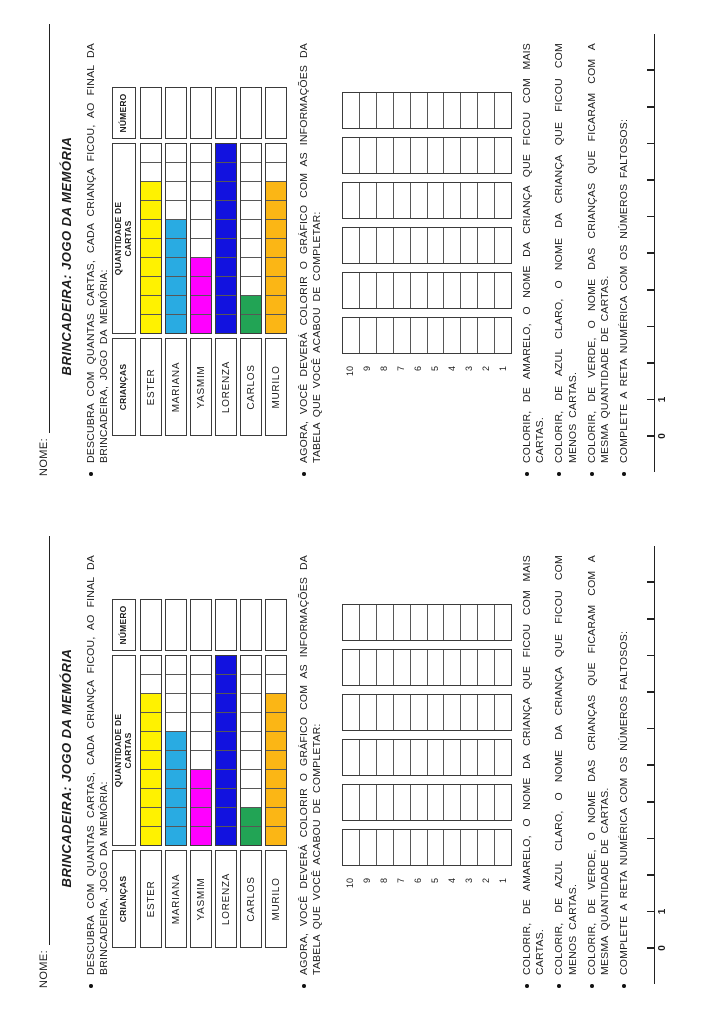 This screenshot has width=724, height=1024. Describe the element at coordinates (123, 899) in the screenshot. I see `header-criancas-label: CRIANÇAS` at that location.